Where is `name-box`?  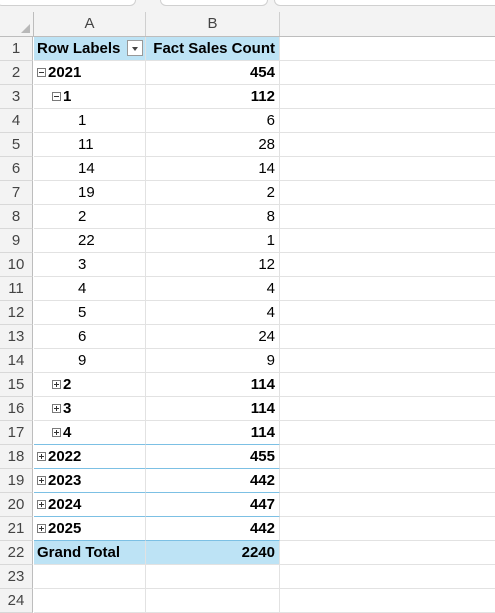
name-box is located at coordinates (68, 3).